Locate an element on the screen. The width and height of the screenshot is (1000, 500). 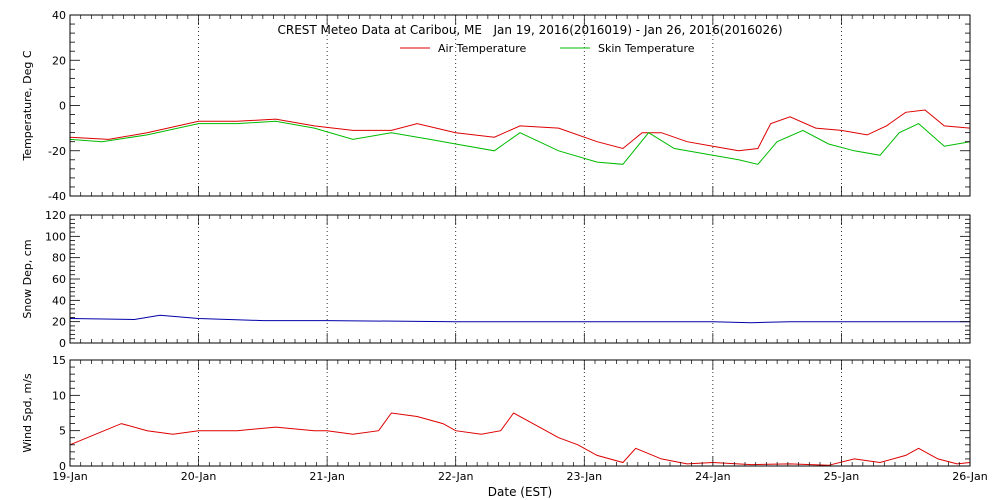
x-tick-label: 19-Jan is located at coordinates (70, 476).